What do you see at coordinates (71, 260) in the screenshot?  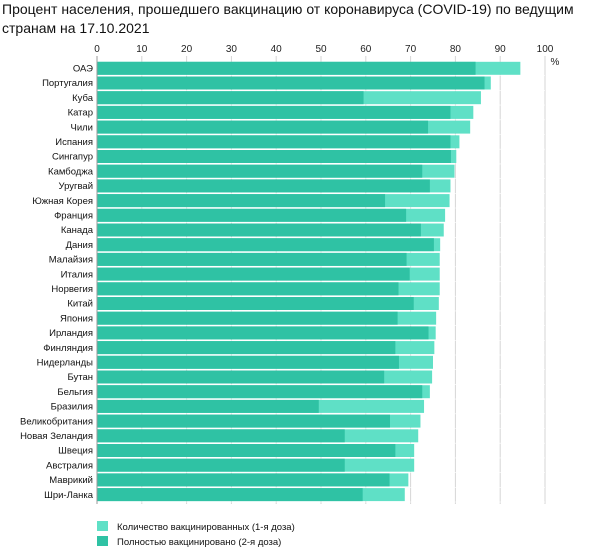 I see `category-label: Малайзия` at bounding box center [71, 260].